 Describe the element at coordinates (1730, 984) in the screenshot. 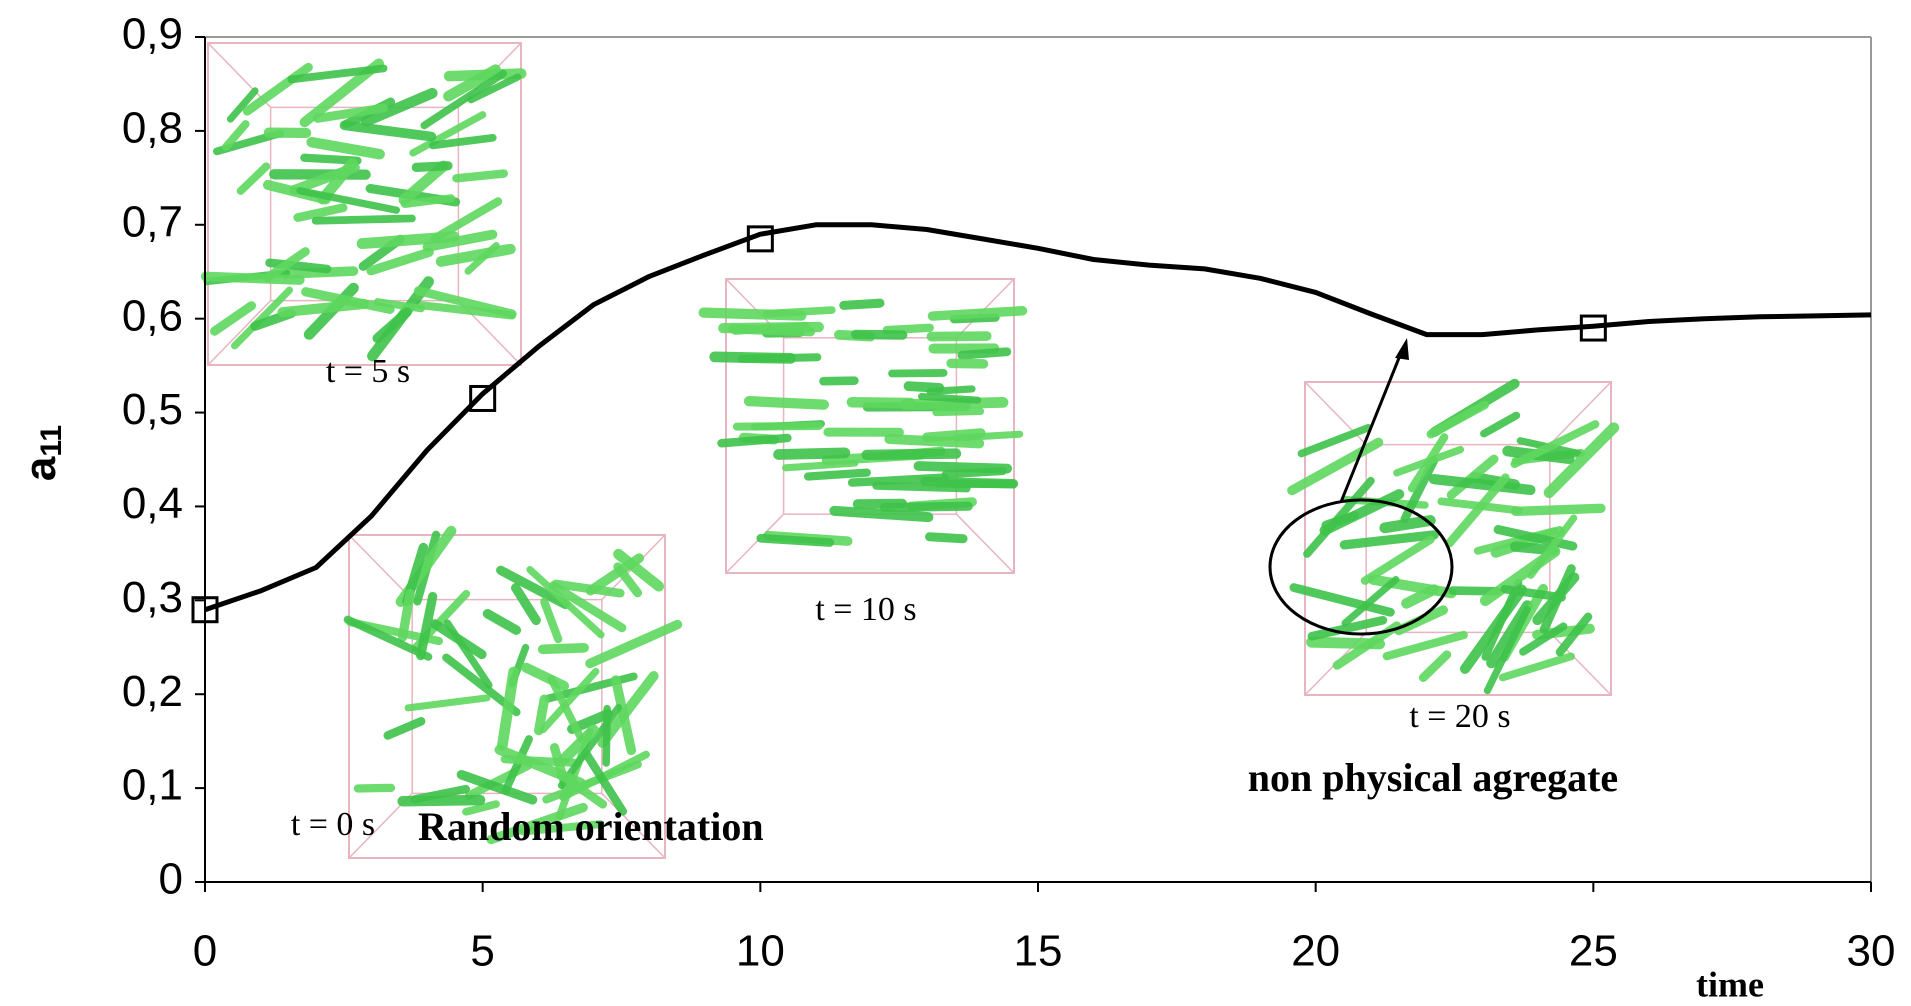

I see `x-axis-label: time` at that location.